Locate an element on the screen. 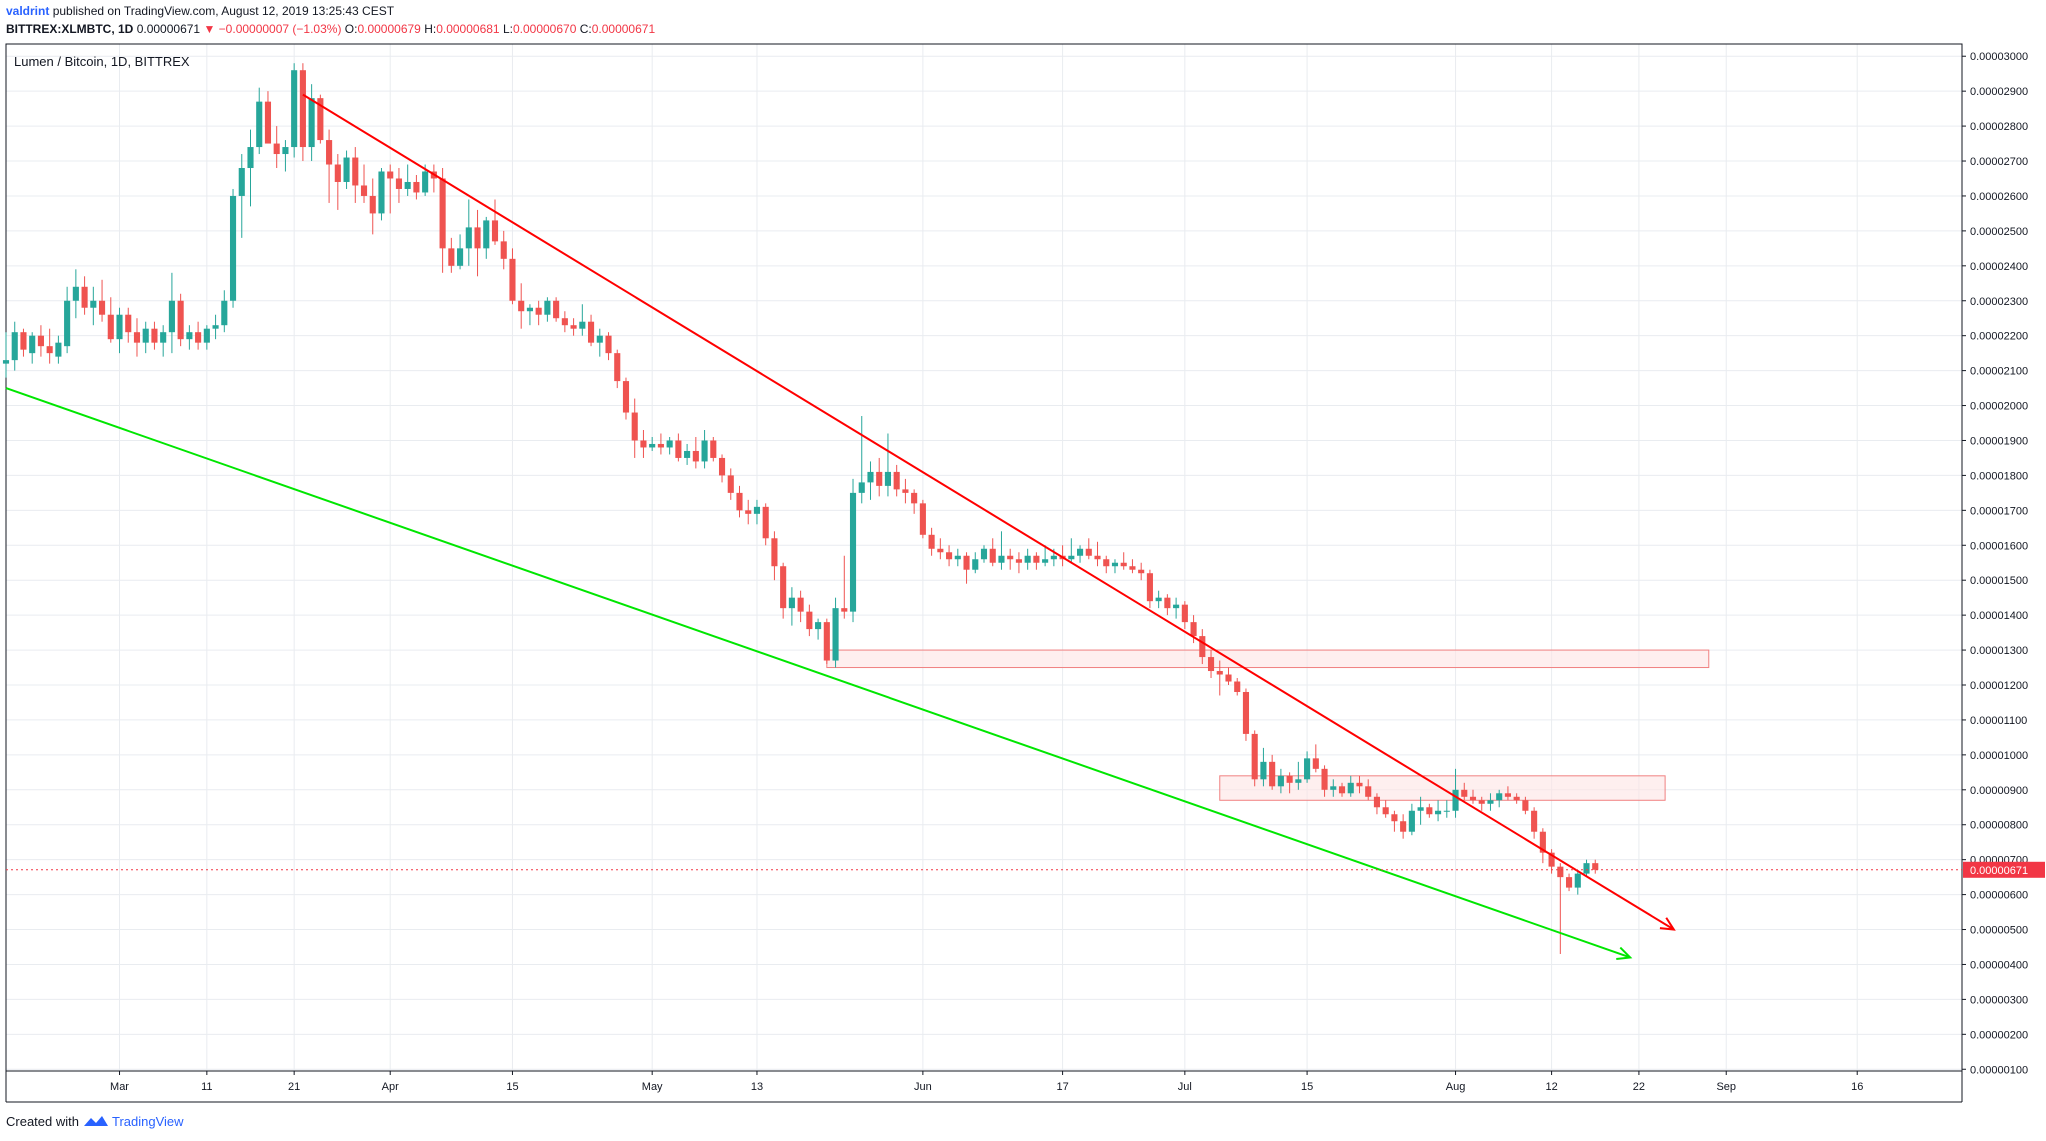 This screenshot has width=2046, height=1141. price-tick-label: 0.00002800 is located at coordinates (1999, 127).